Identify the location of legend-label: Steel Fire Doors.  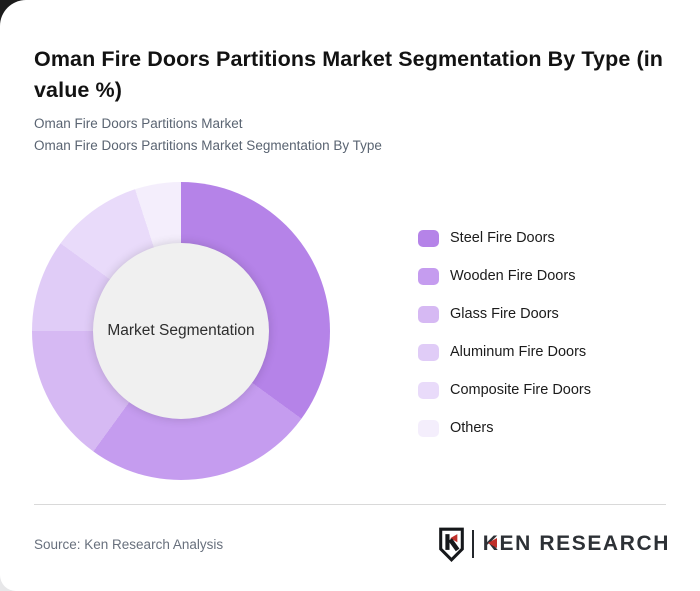
(502, 238).